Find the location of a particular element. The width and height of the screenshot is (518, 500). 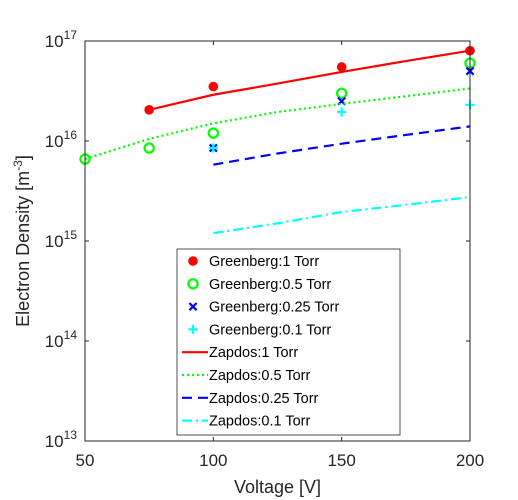

legend-label: Zapdos:0.5 Torr is located at coordinates (259, 376).